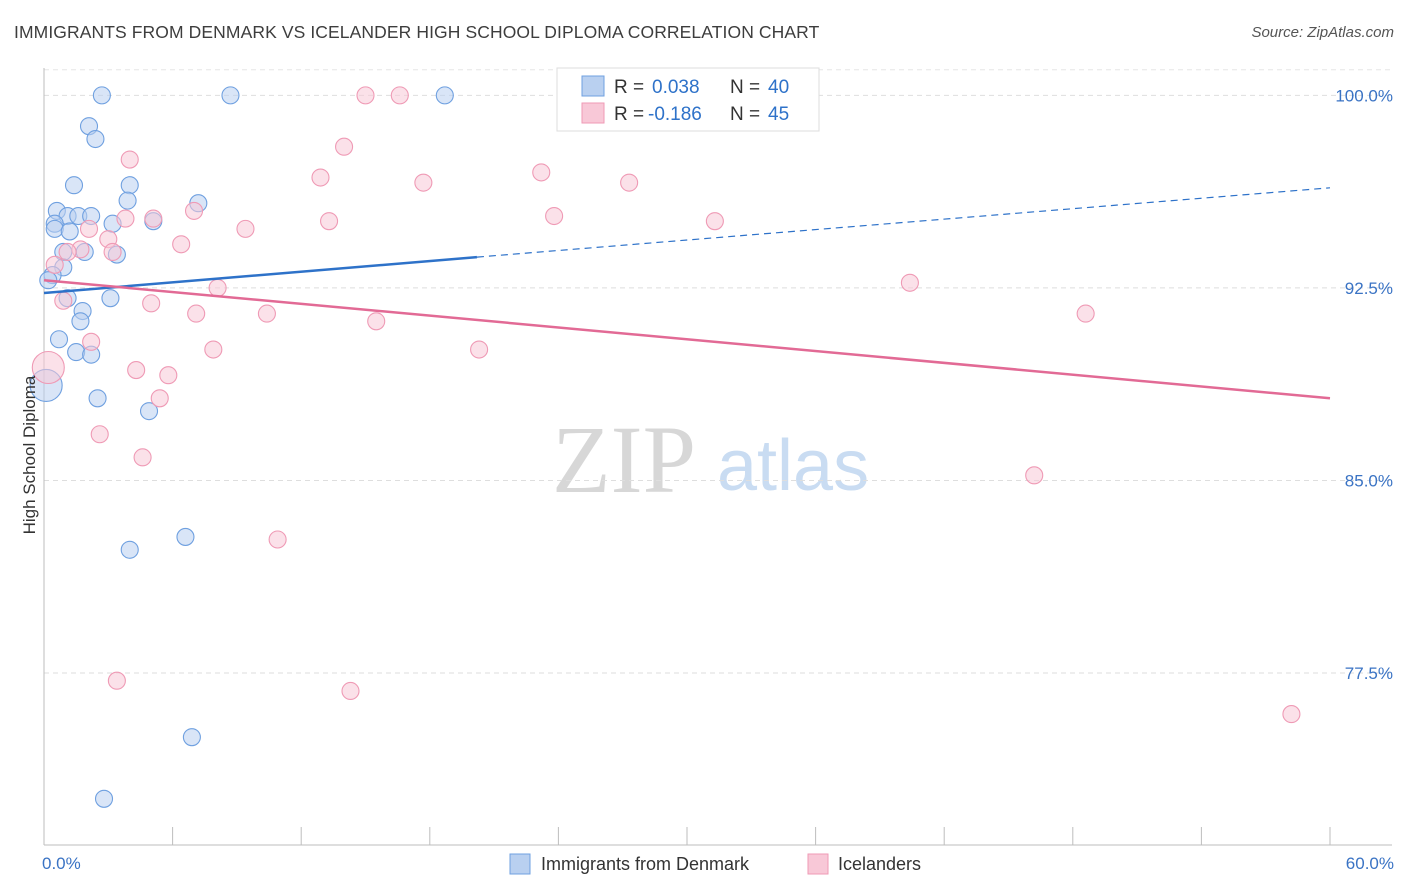  Describe the element at coordinates (61, 863) in the screenshot. I see `x-tick-label: 0.0%` at that location.